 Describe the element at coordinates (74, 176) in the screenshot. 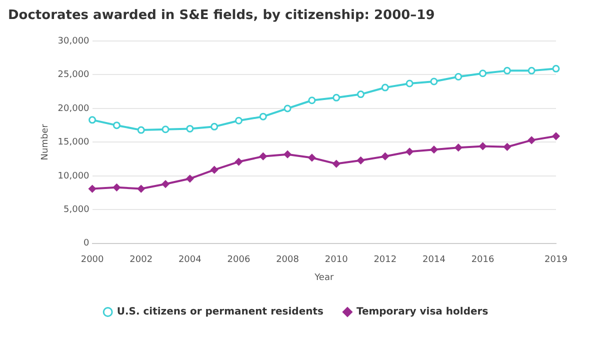

I see `y-tick-label: 10,000` at that location.